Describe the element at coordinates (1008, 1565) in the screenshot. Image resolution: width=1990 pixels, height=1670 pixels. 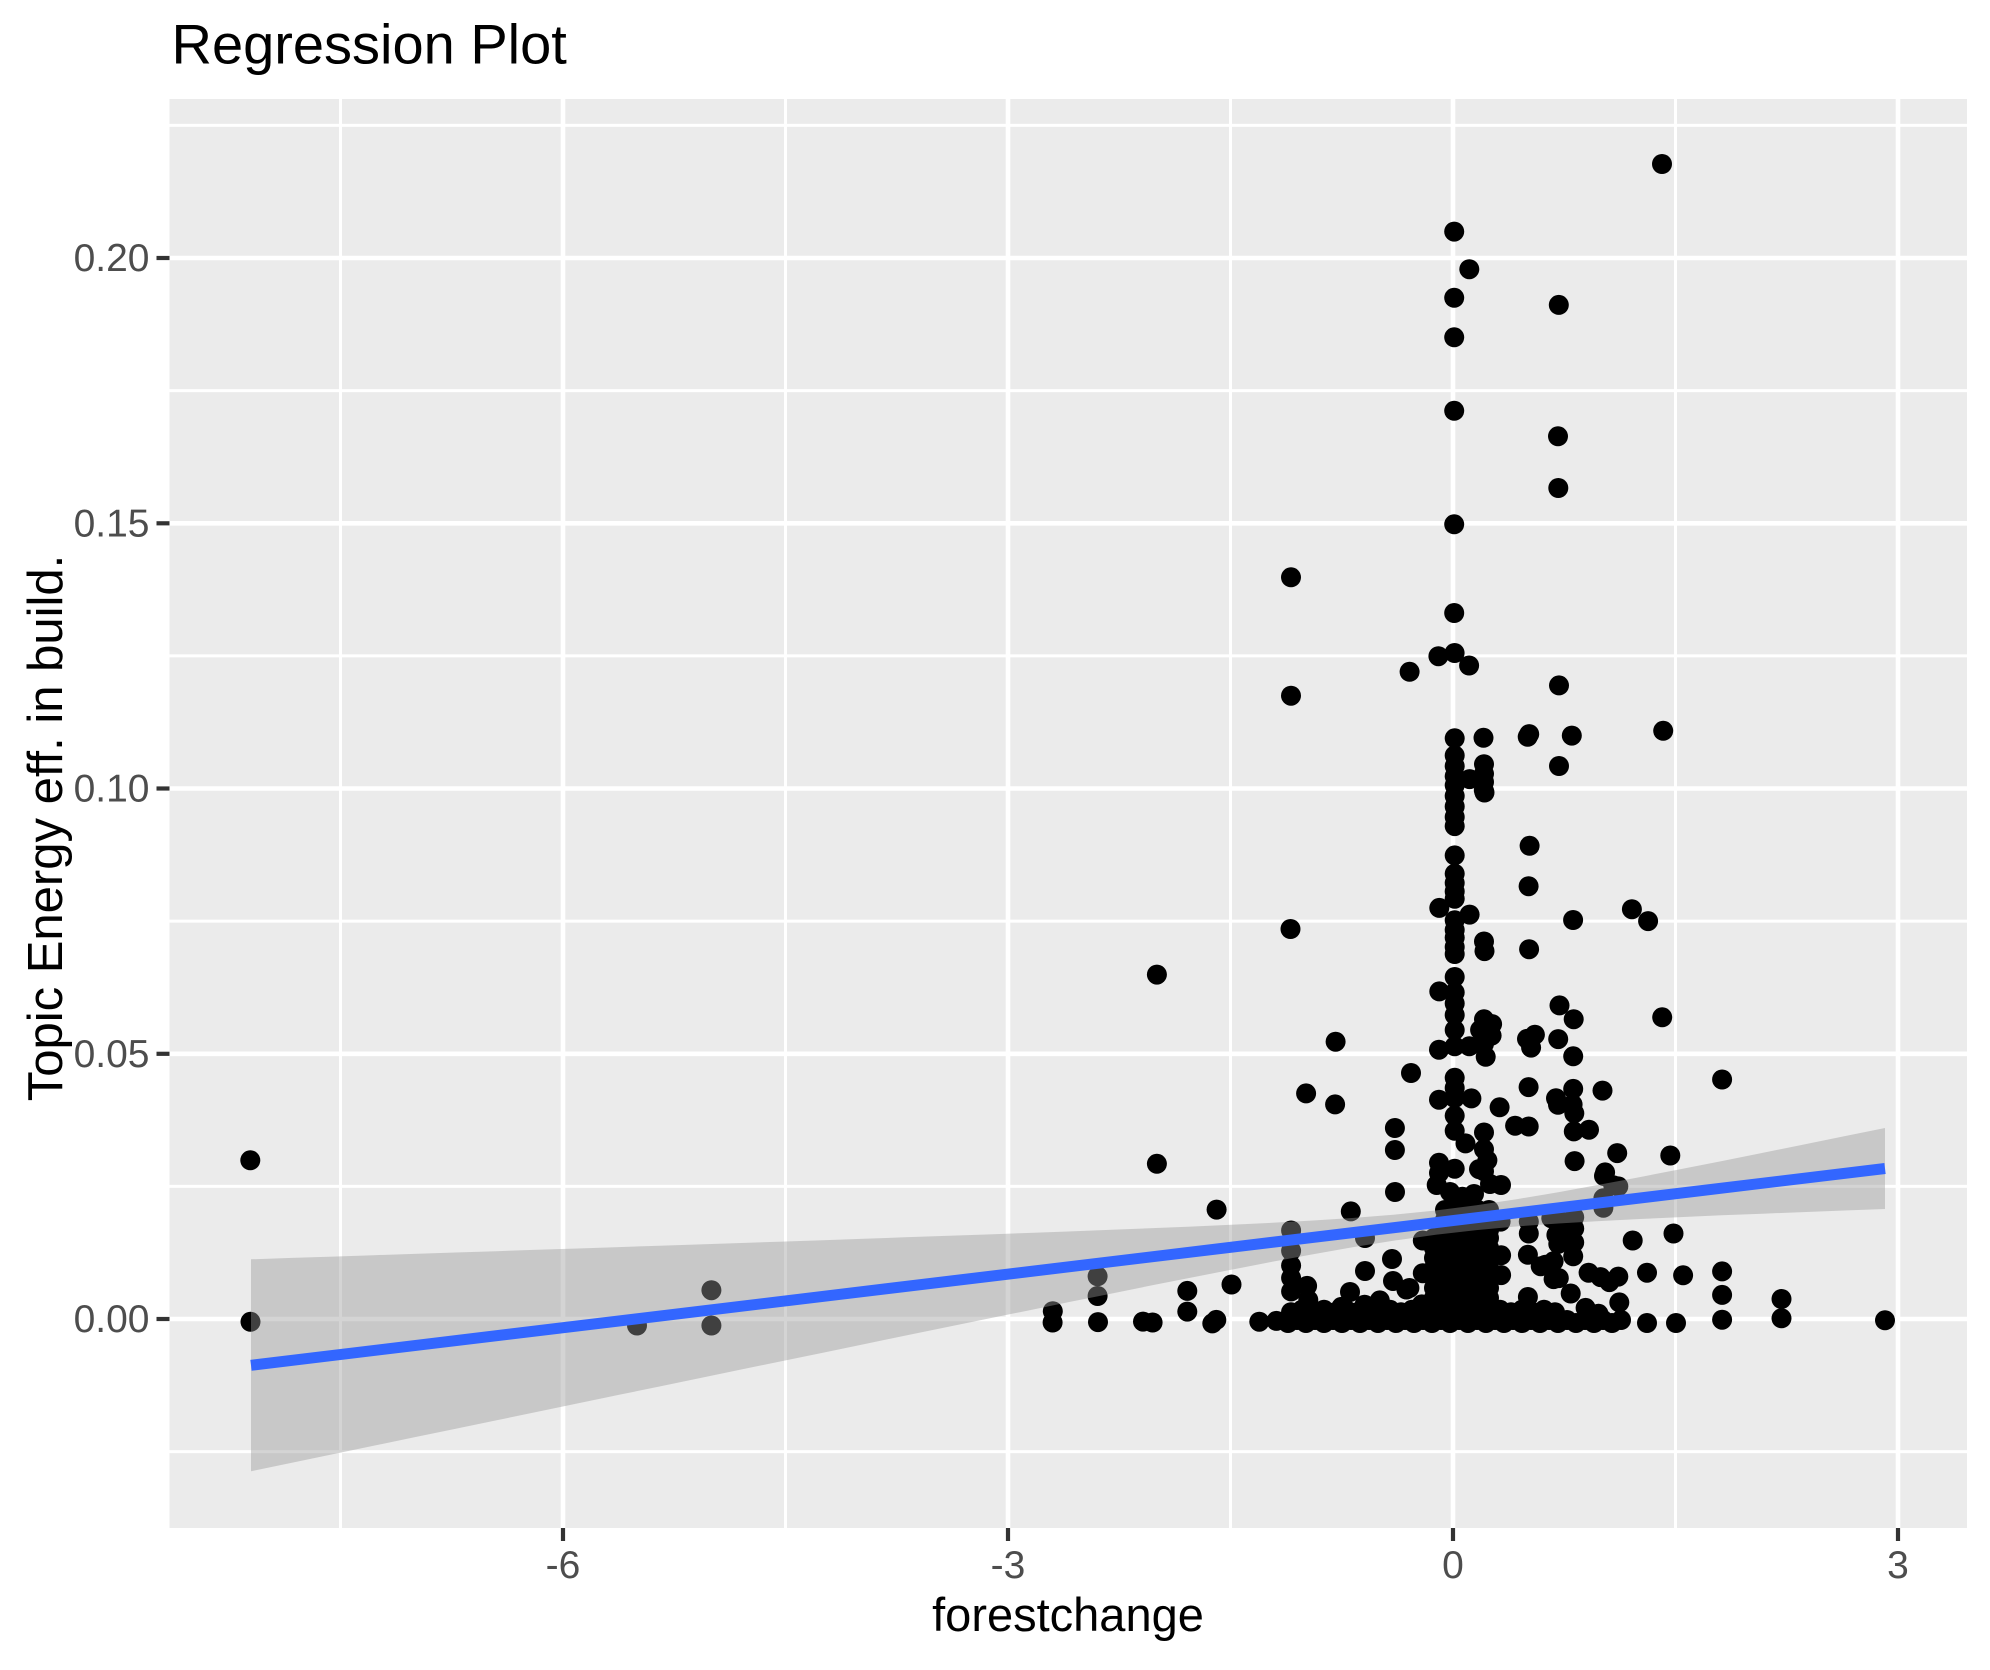
I see `svg-text: -3` at that location.